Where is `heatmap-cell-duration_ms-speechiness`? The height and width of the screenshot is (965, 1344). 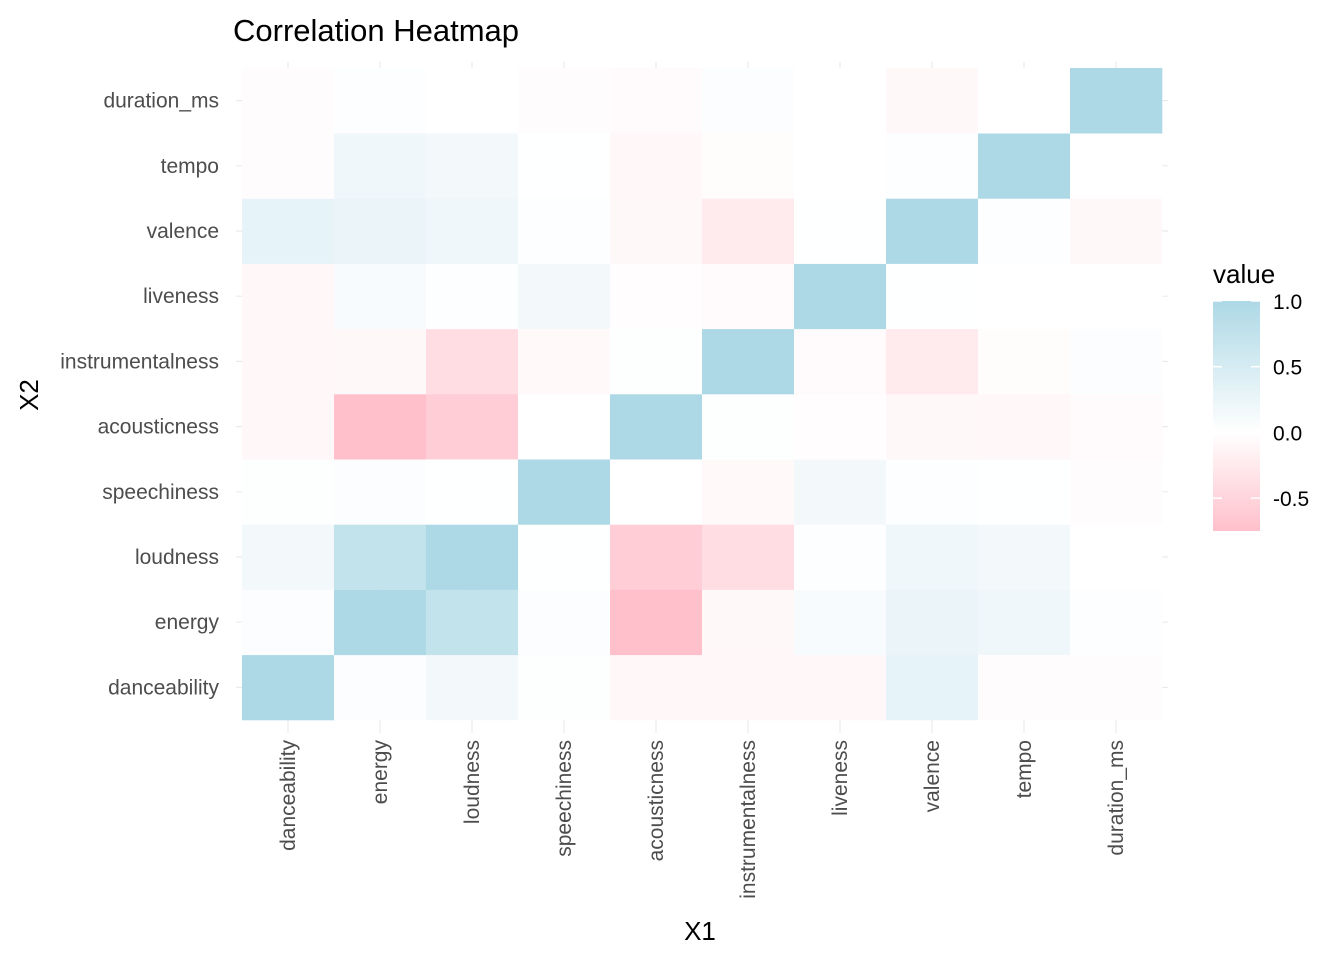
heatmap-cell-duration_ms-speechiness is located at coordinates (1116, 492).